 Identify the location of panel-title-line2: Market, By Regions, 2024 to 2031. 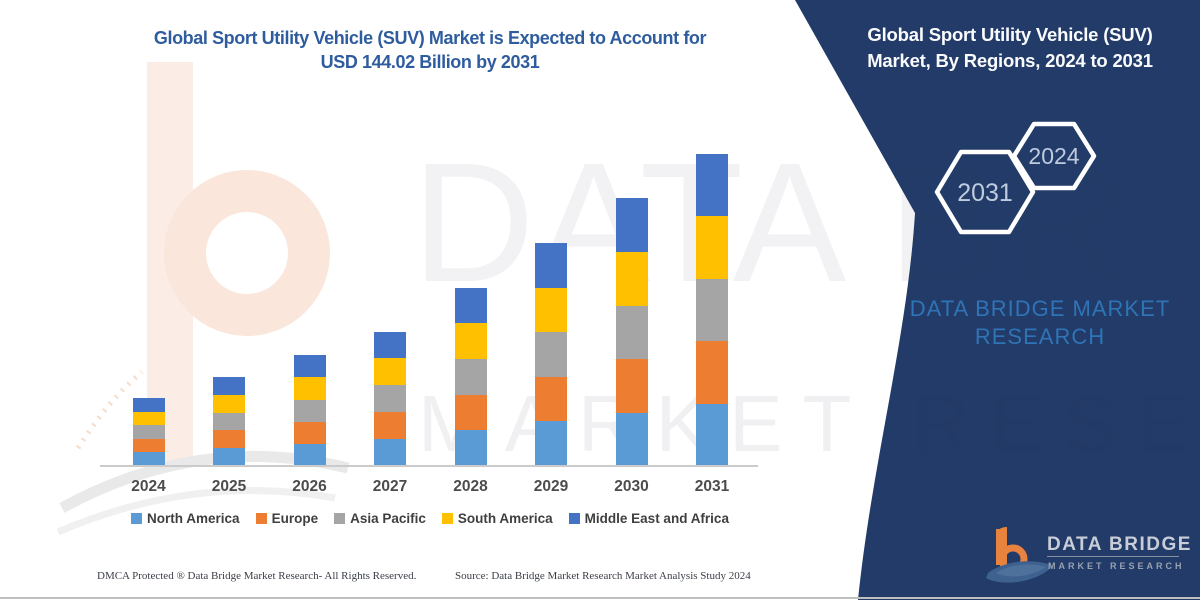
(1010, 60).